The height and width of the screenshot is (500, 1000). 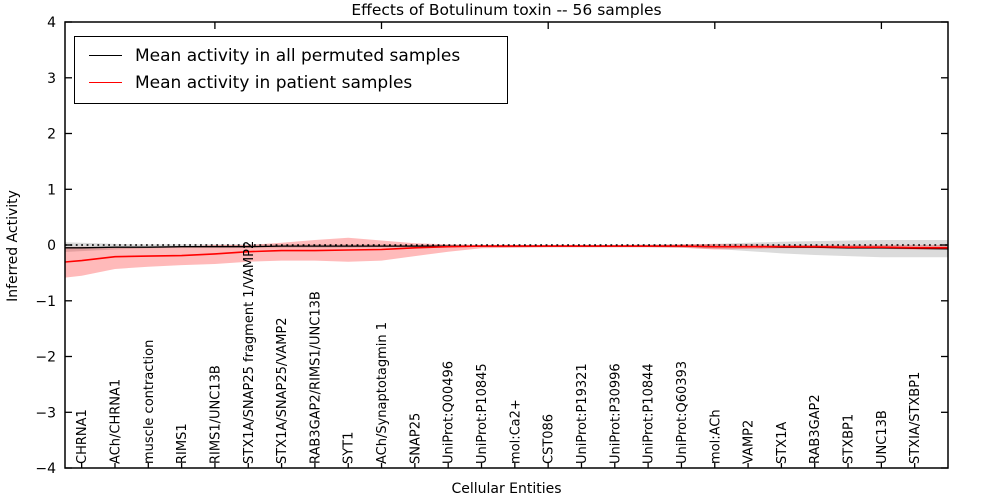 I want to click on x-axis-label: Cellular Entities, so click(x=506, y=489).